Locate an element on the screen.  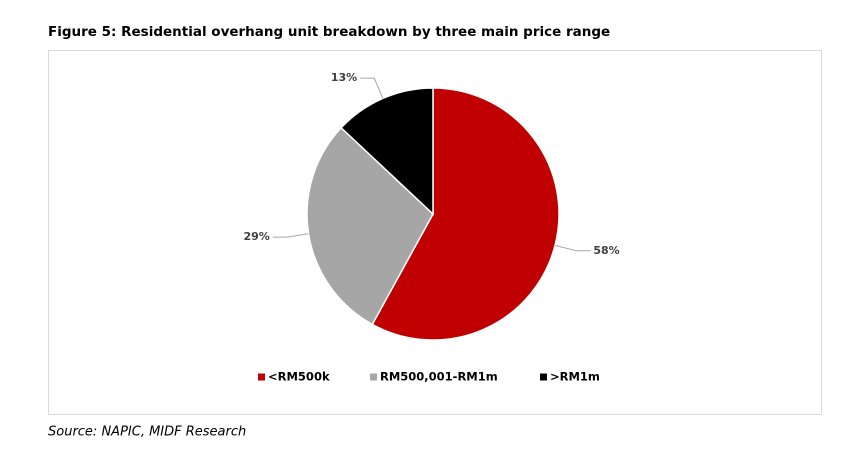
data-label: 13% is located at coordinates (344, 77).